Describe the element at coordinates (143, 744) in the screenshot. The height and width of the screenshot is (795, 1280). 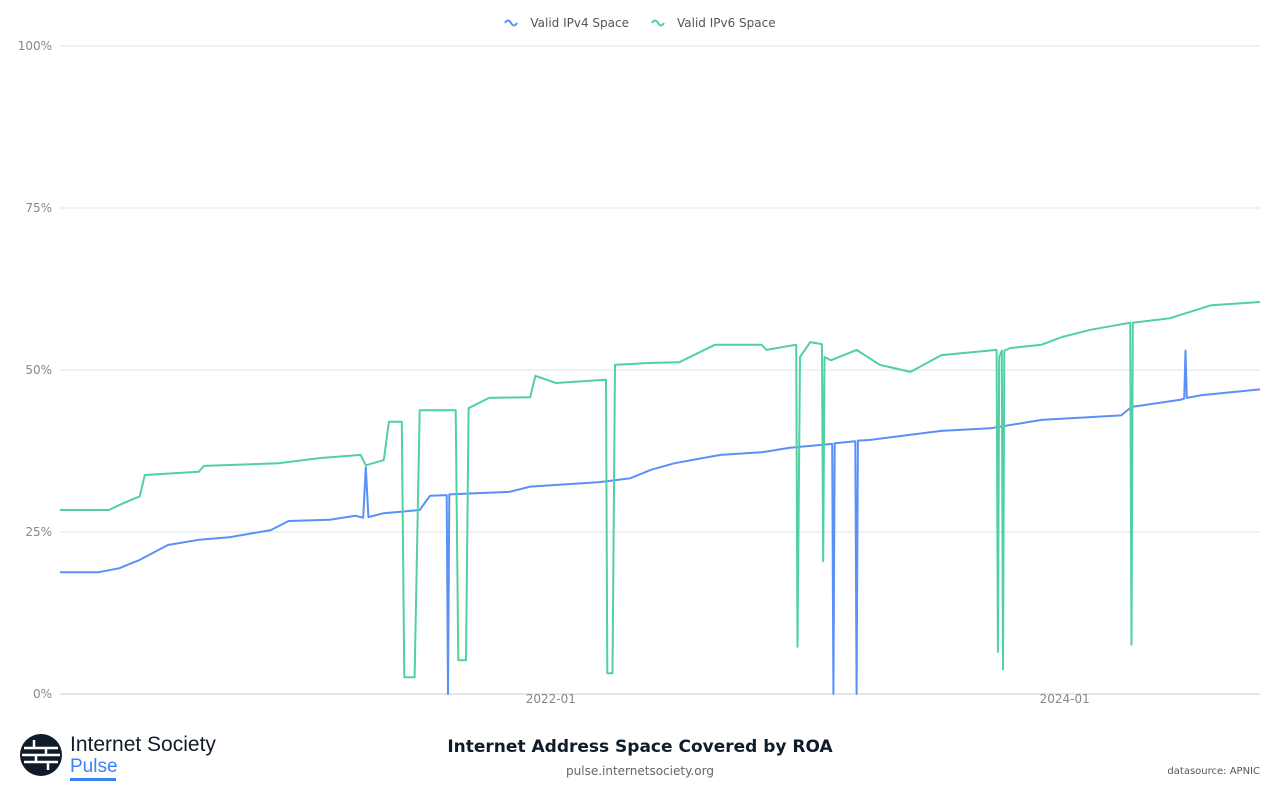
I see `logo-name: Internet Society` at that location.